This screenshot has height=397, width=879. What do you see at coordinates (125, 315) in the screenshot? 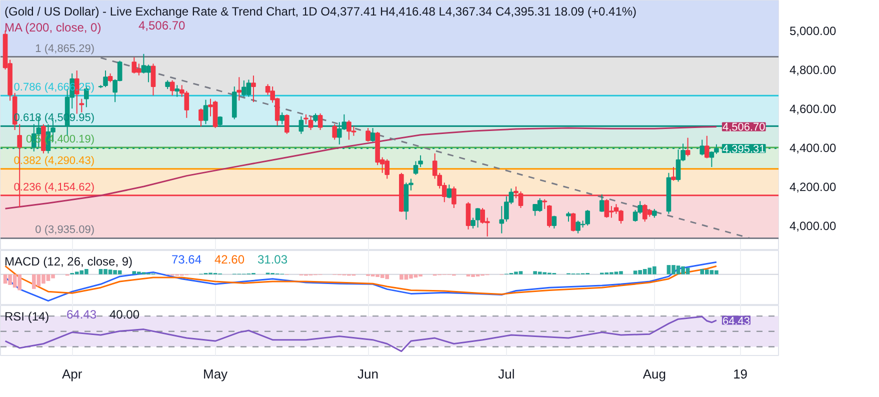
I see `annotation: 40.00` at bounding box center [125, 315].